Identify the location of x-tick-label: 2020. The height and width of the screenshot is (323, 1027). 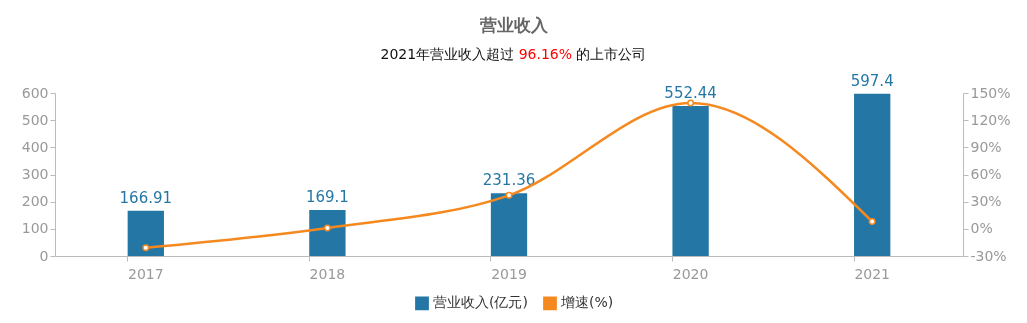
(690, 273).